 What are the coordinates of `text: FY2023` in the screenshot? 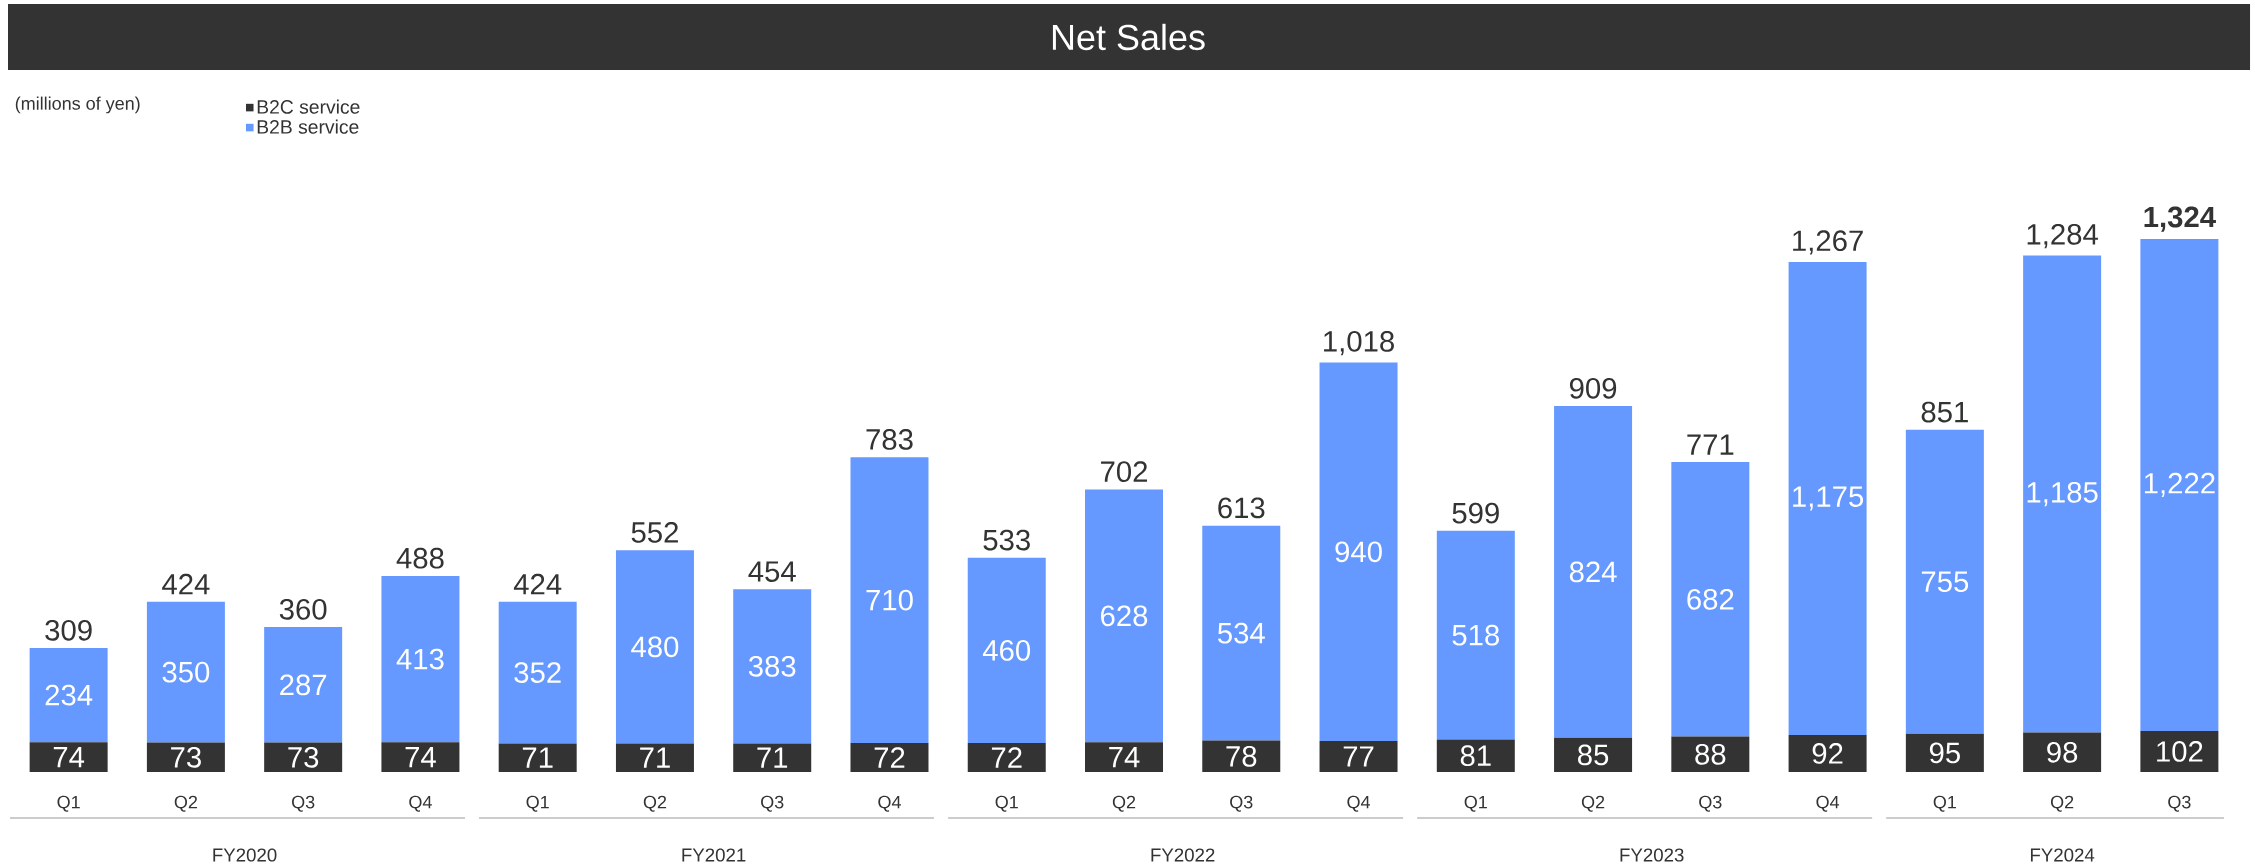 It's located at (1652, 855).